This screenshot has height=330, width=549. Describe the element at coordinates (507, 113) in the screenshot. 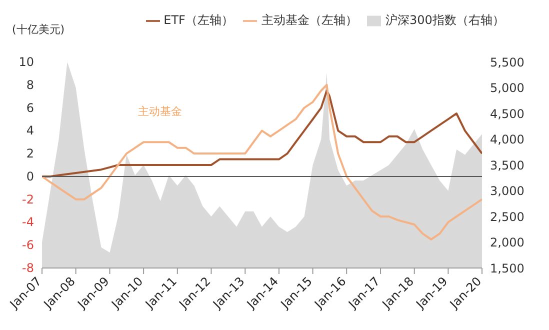

I see `y2-tick-label: 4,500` at that location.